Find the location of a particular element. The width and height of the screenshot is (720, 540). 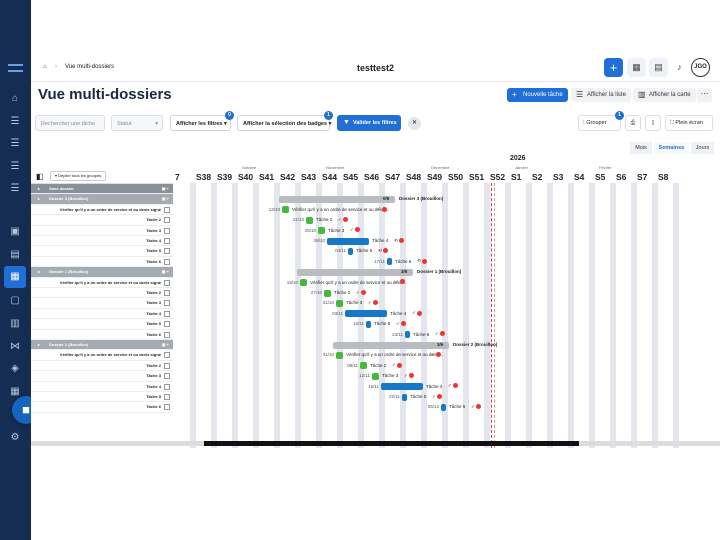

group-row: ▸ Dossier 2 (Brouillon) ▣ + is located at coordinates (102, 345).